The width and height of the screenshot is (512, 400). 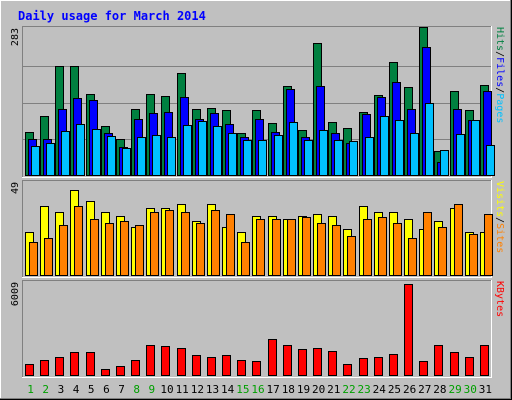 I want to click on day-label-26: 26, so click(x=409, y=389).